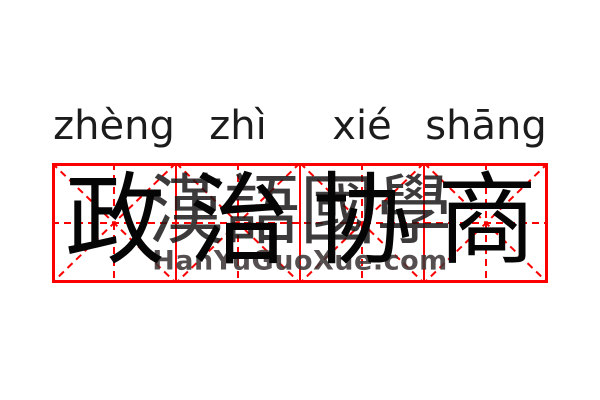 The height and width of the screenshot is (400, 600). What do you see at coordinates (114, 126) in the screenshot?
I see `pinyin-syllable-zheng: zhèng` at bounding box center [114, 126].